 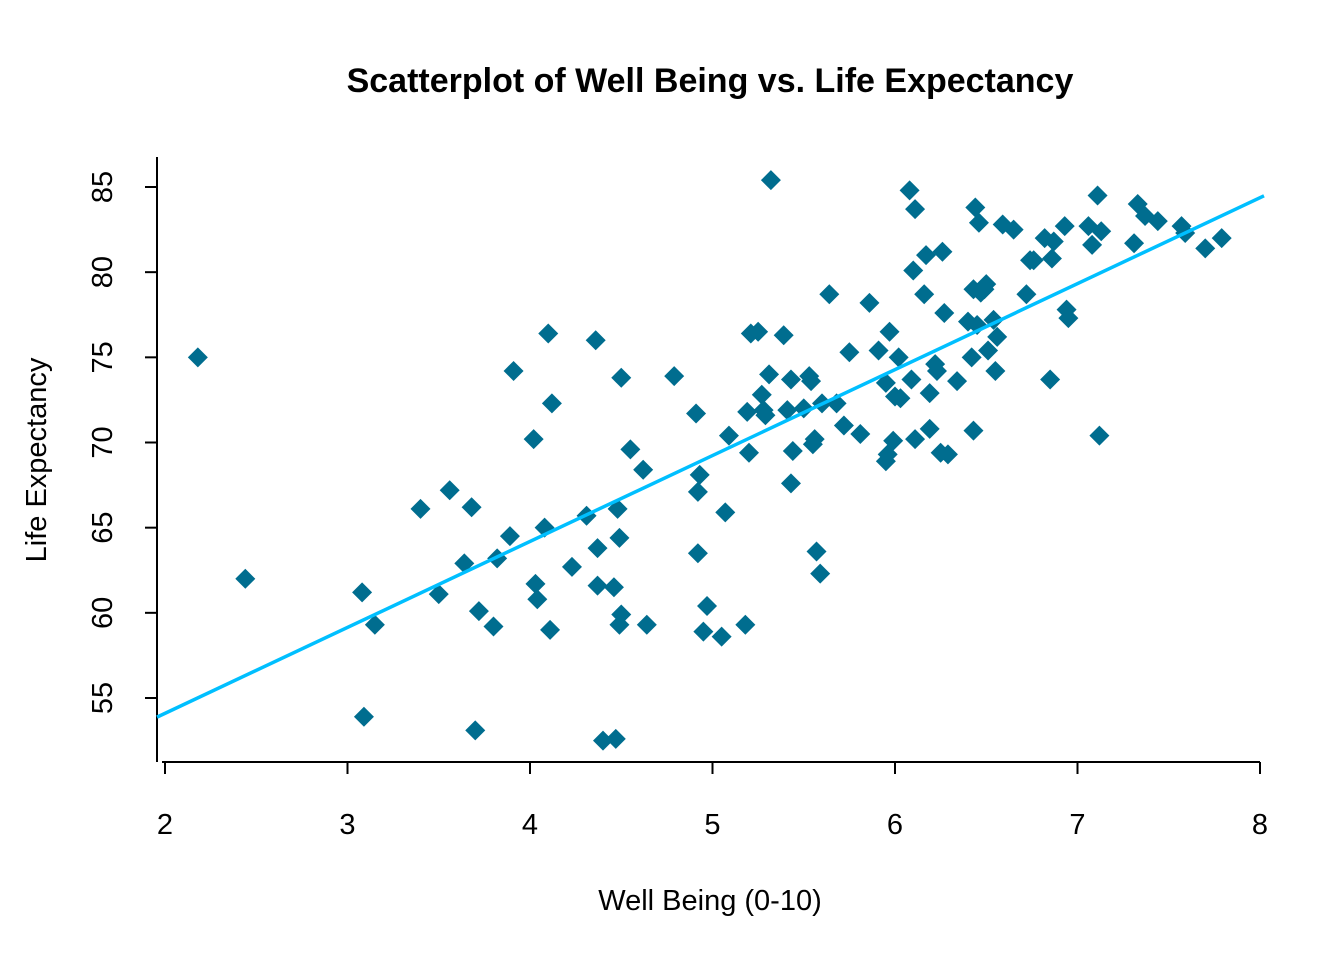 I want to click on y-tick-label: 80, so click(x=103, y=272).